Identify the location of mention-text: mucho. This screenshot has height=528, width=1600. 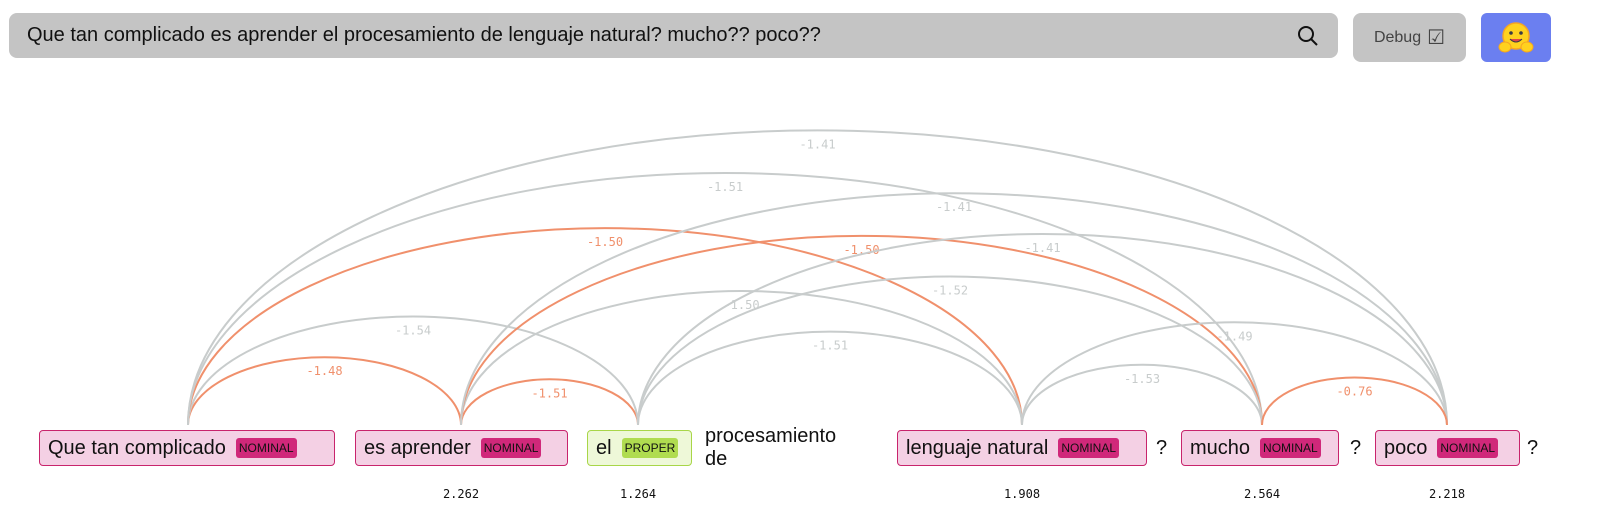
(1220, 447).